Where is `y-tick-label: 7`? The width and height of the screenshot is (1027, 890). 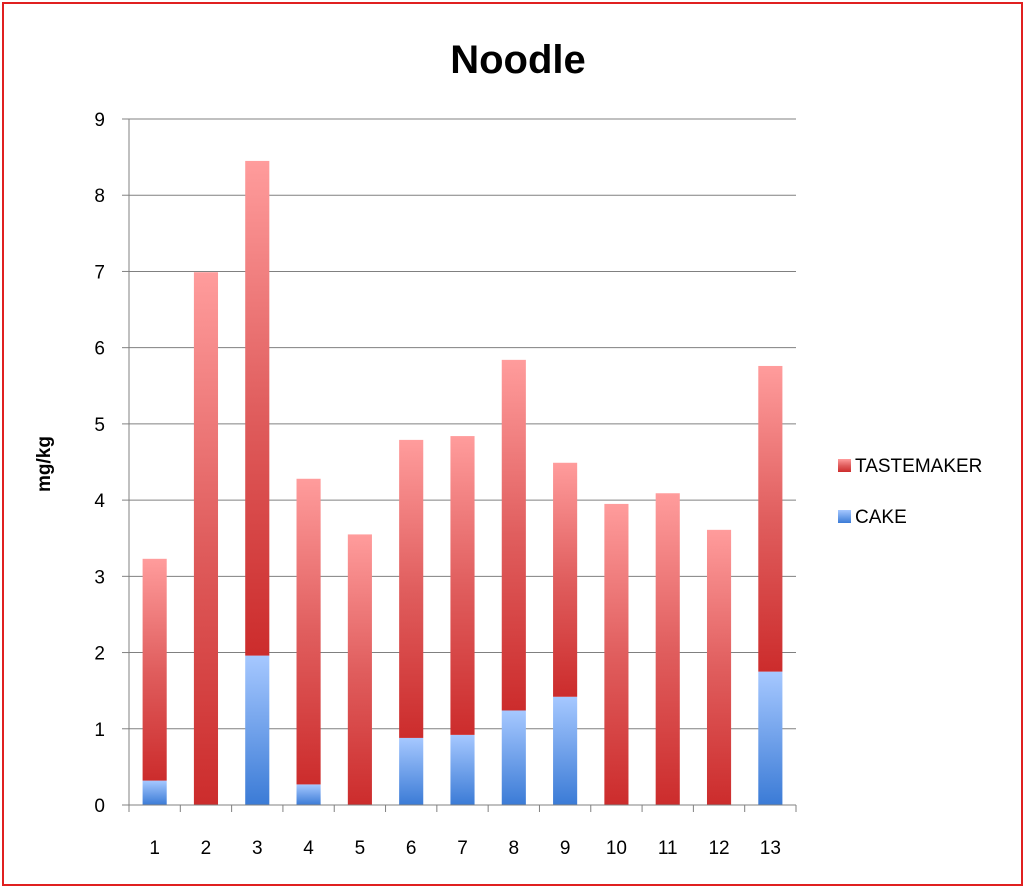 y-tick-label: 7 is located at coordinates (99, 272).